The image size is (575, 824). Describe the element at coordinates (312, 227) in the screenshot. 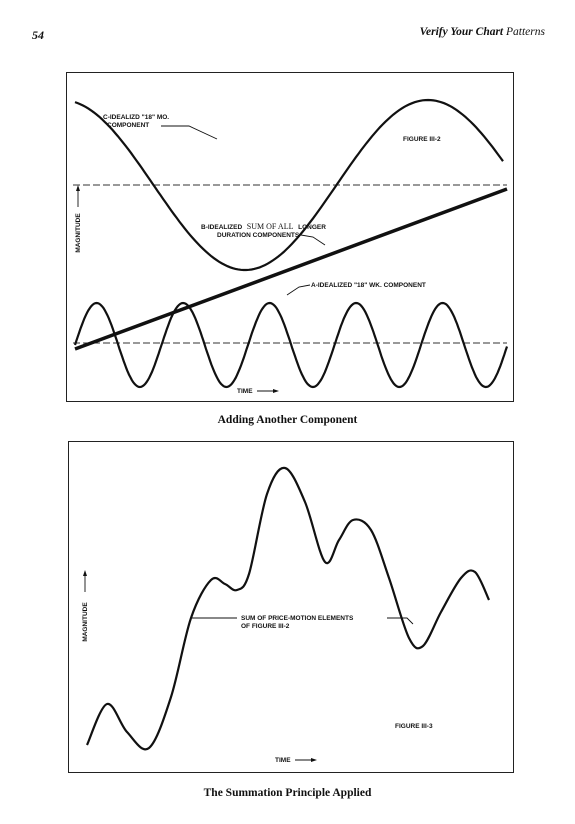

I see `label-b-suffix: LONGER` at that location.